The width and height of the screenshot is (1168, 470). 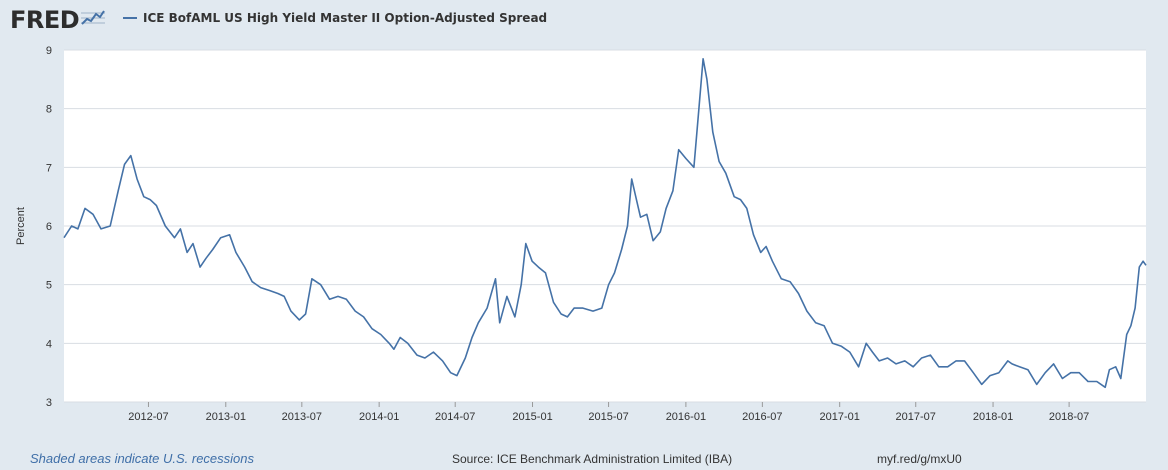 I want to click on y-tick-label: 4, so click(x=49, y=344).